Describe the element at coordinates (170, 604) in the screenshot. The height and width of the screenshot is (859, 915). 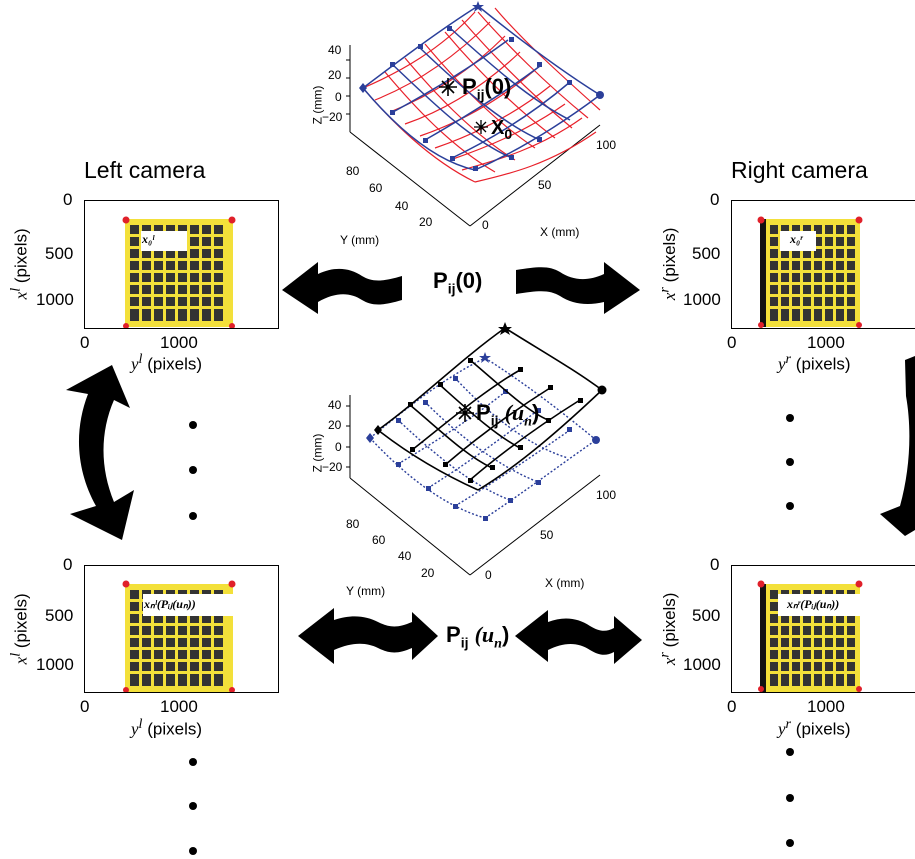
I see `inset-label: xₙˡ(Pᵢⱼ(uₙ))` at that location.